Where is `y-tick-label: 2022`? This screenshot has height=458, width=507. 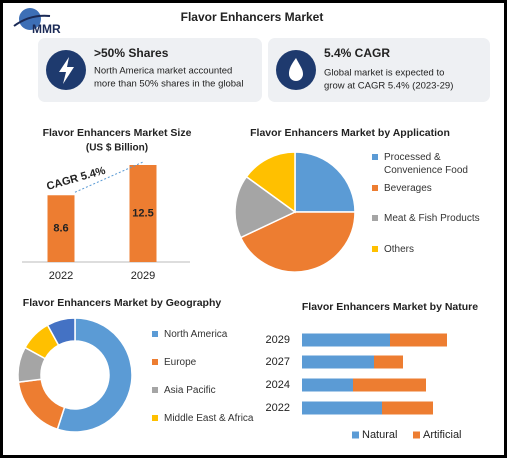 y-tick-label: 2022 is located at coordinates (278, 408).